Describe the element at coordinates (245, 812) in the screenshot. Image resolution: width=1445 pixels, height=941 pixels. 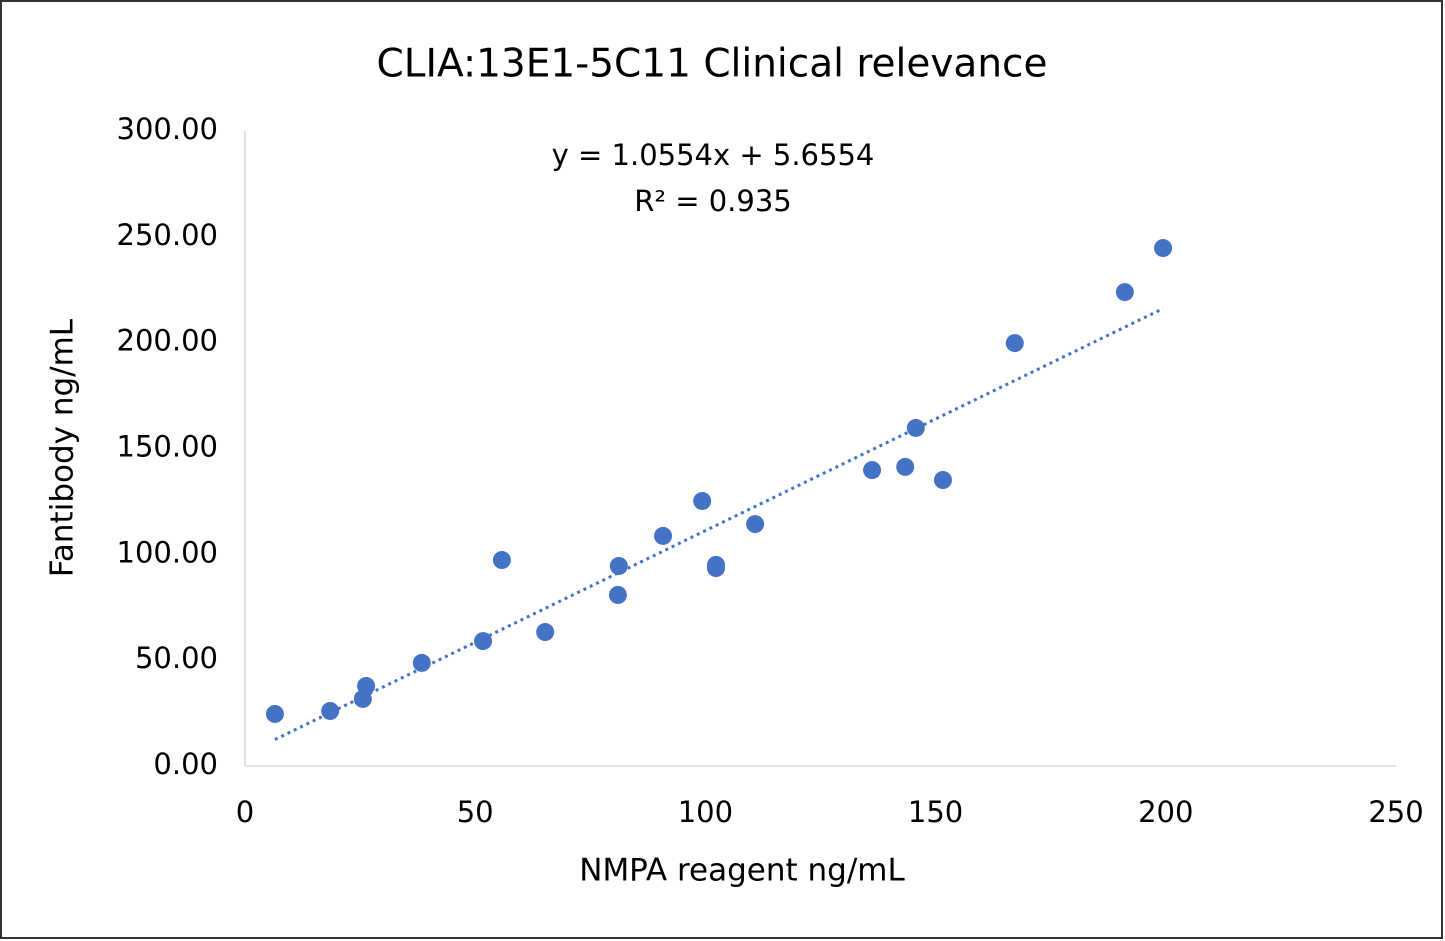
I see `x-tick-label: 0` at that location.